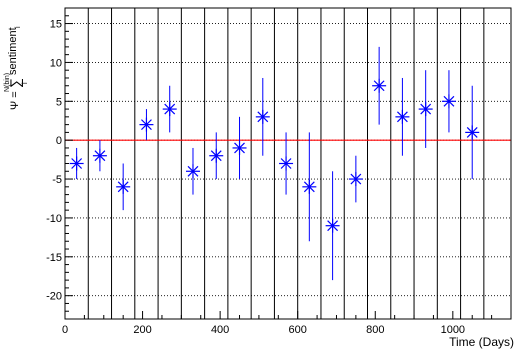 The width and height of the screenshot is (519, 351). Describe the element at coordinates (54, 258) in the screenshot. I see `y-tick-label: -15` at that location.